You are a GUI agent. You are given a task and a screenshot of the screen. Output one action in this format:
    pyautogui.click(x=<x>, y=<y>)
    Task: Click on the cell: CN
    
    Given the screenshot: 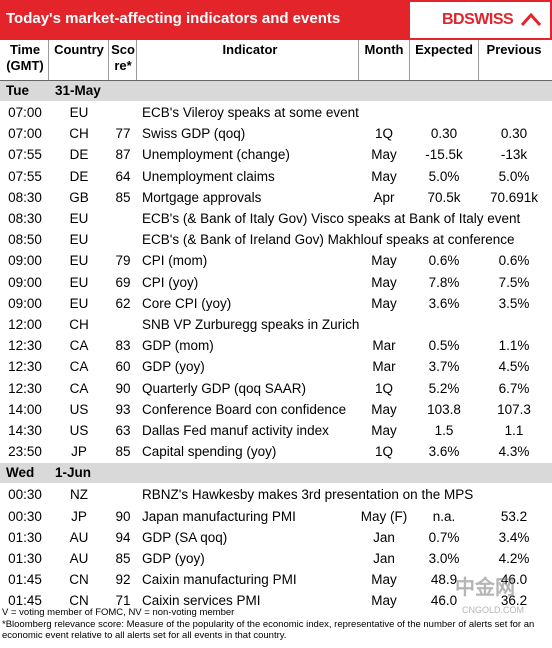 What is the action you would take?
    pyautogui.click(x=79, y=601)
    